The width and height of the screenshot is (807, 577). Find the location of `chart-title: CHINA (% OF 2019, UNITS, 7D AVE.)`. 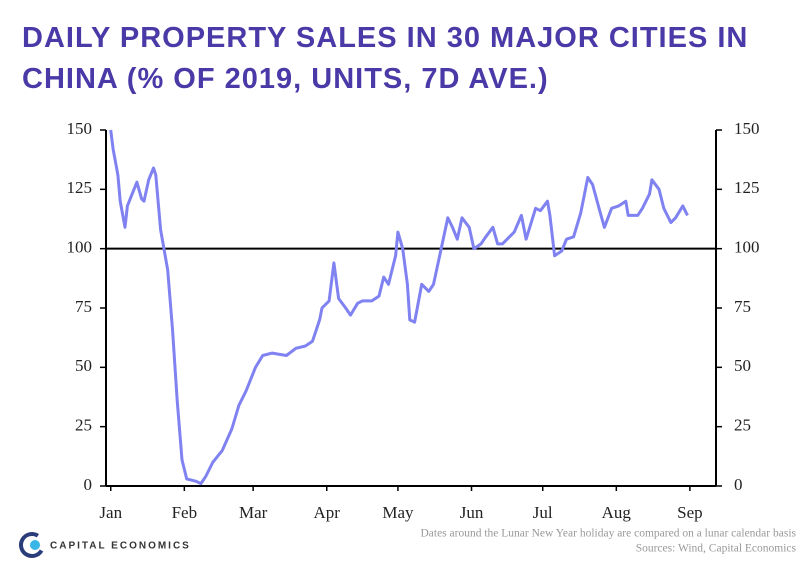

chart-title: CHINA (% OF 2019, UNITS, 7D AVE.) is located at coordinates (285, 79).